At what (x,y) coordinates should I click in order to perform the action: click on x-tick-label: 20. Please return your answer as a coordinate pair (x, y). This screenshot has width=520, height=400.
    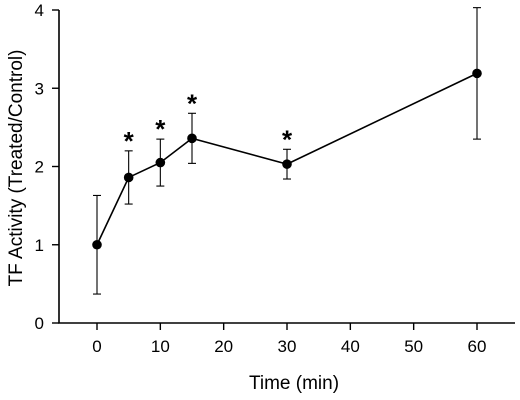
    Looking at the image, I should click on (223, 346).